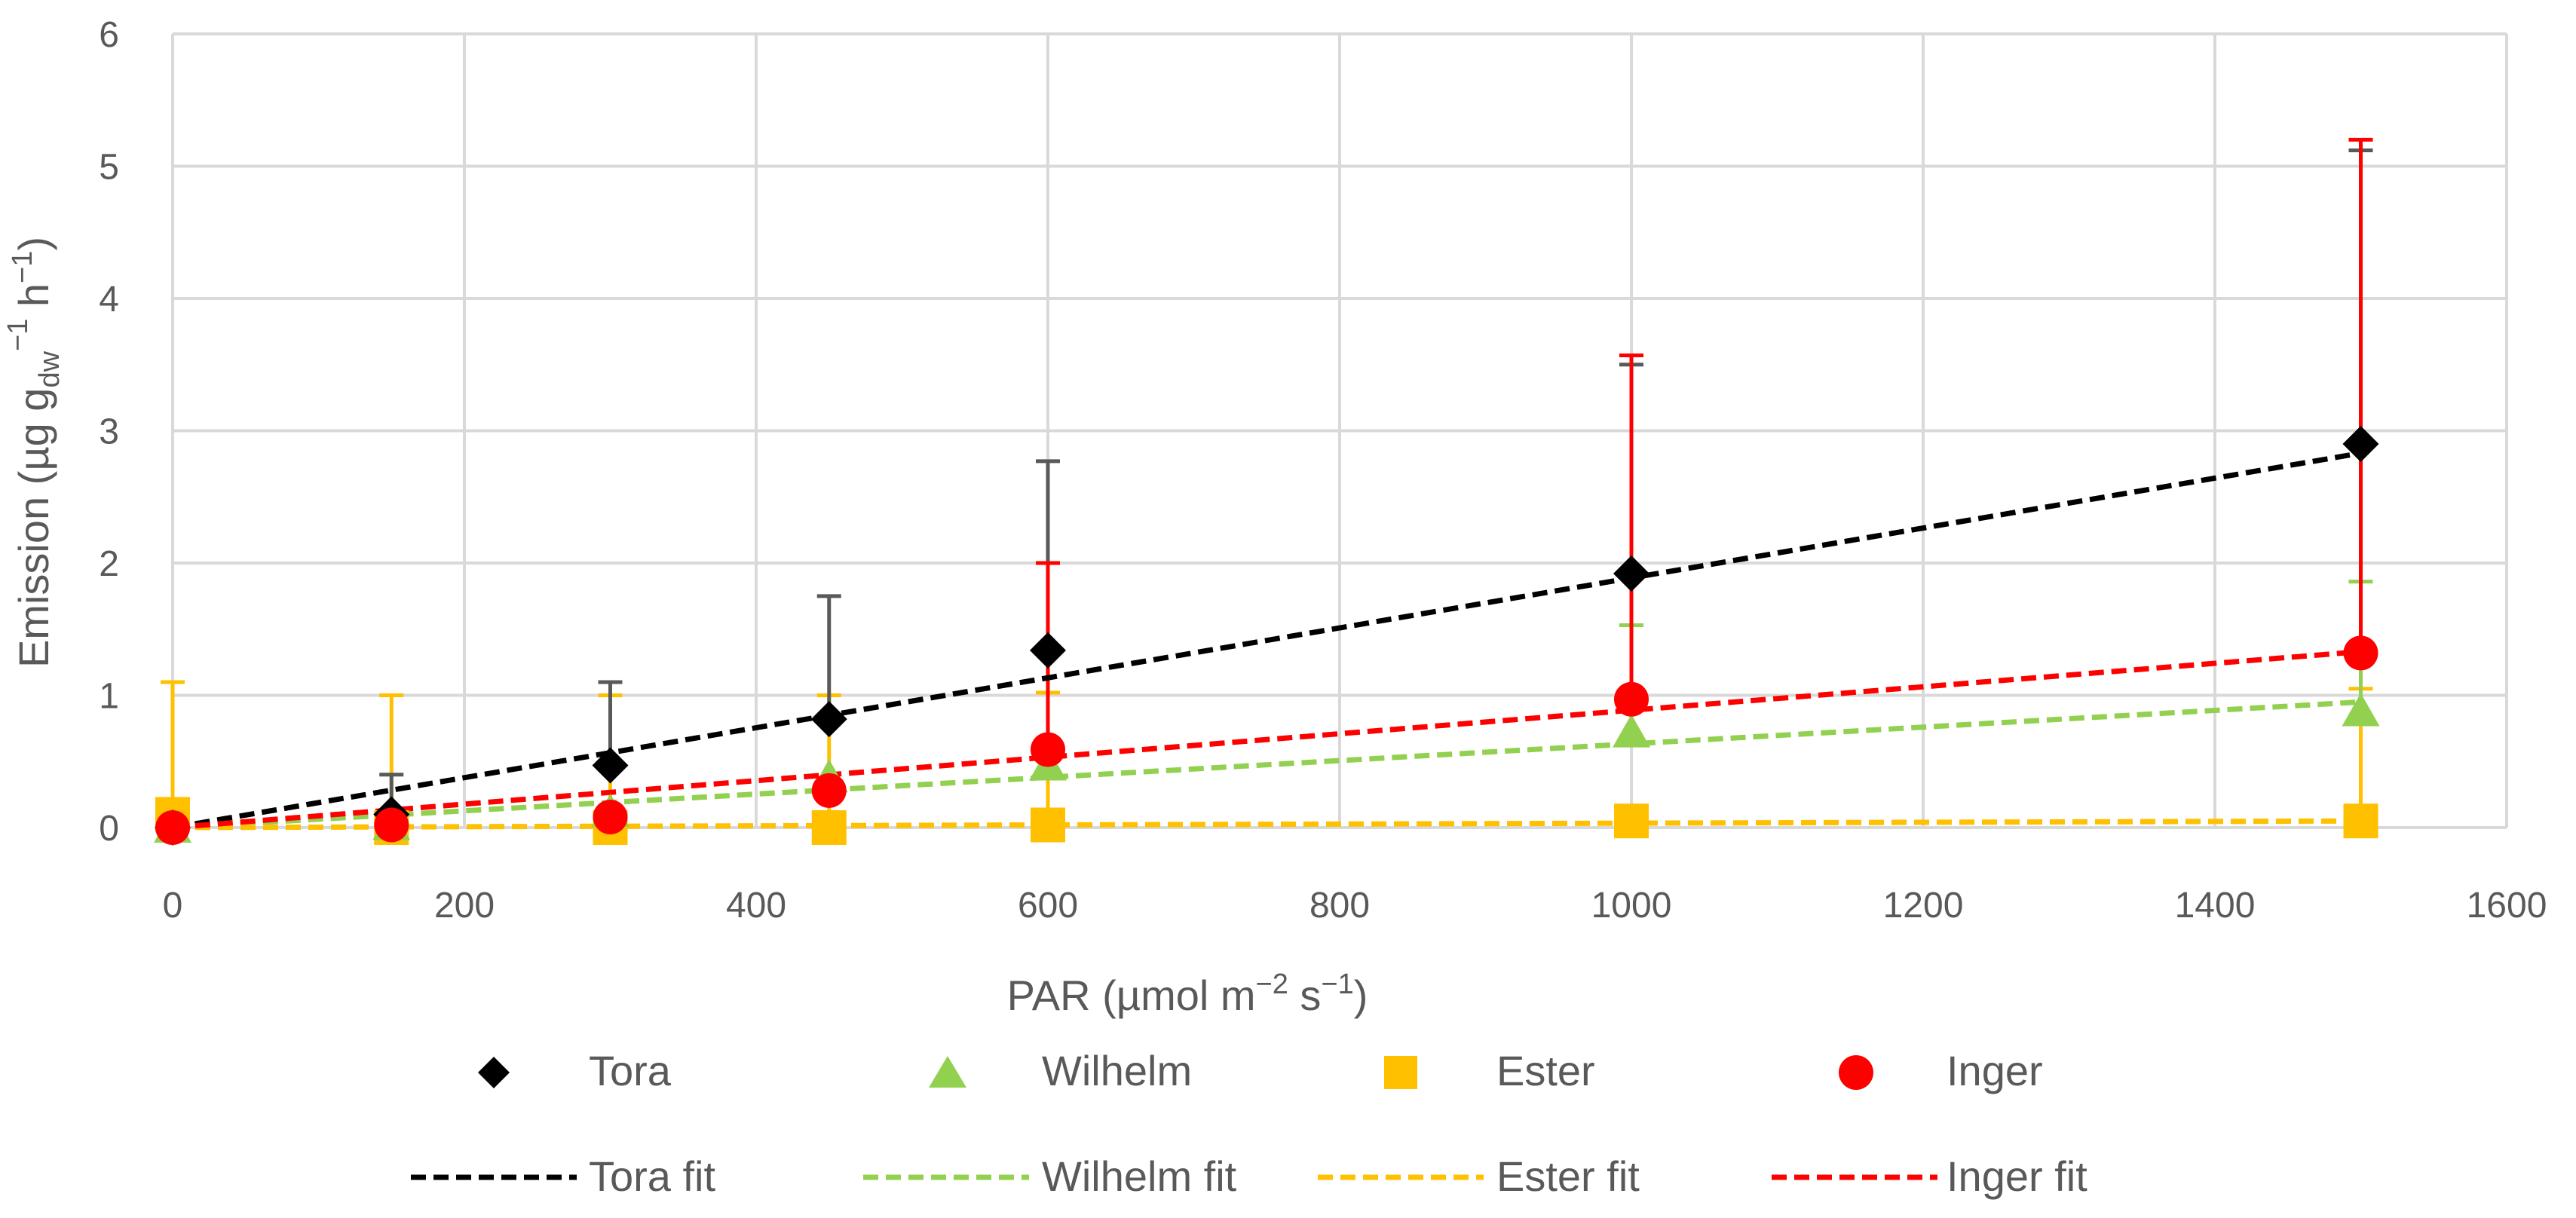  I want to click on legend-item-ester: Ester, so click(1489, 1070).